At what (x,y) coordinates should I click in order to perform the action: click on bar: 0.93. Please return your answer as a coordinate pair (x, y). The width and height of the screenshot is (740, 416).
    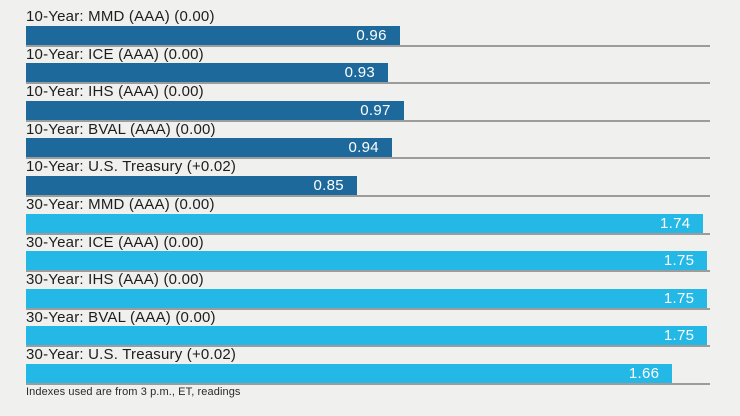
    Looking at the image, I should click on (207, 73).